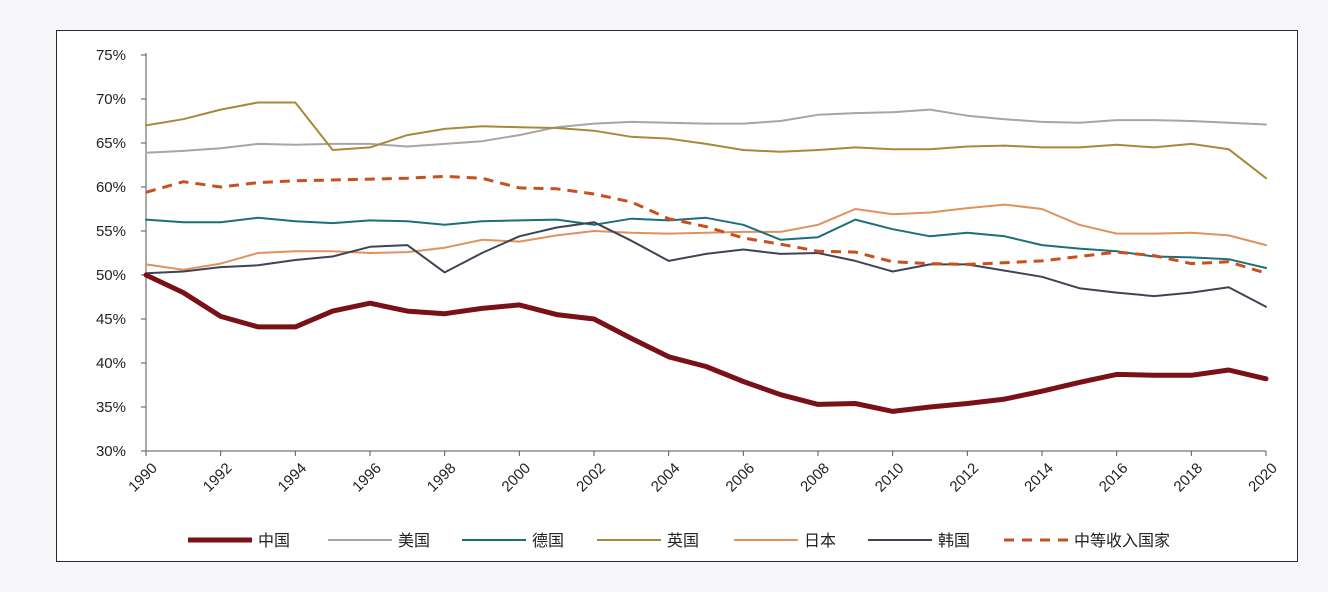 The width and height of the screenshot is (1328, 592). What do you see at coordinates (1263, 478) in the screenshot?
I see `x-tick-label: 2020` at bounding box center [1263, 478].